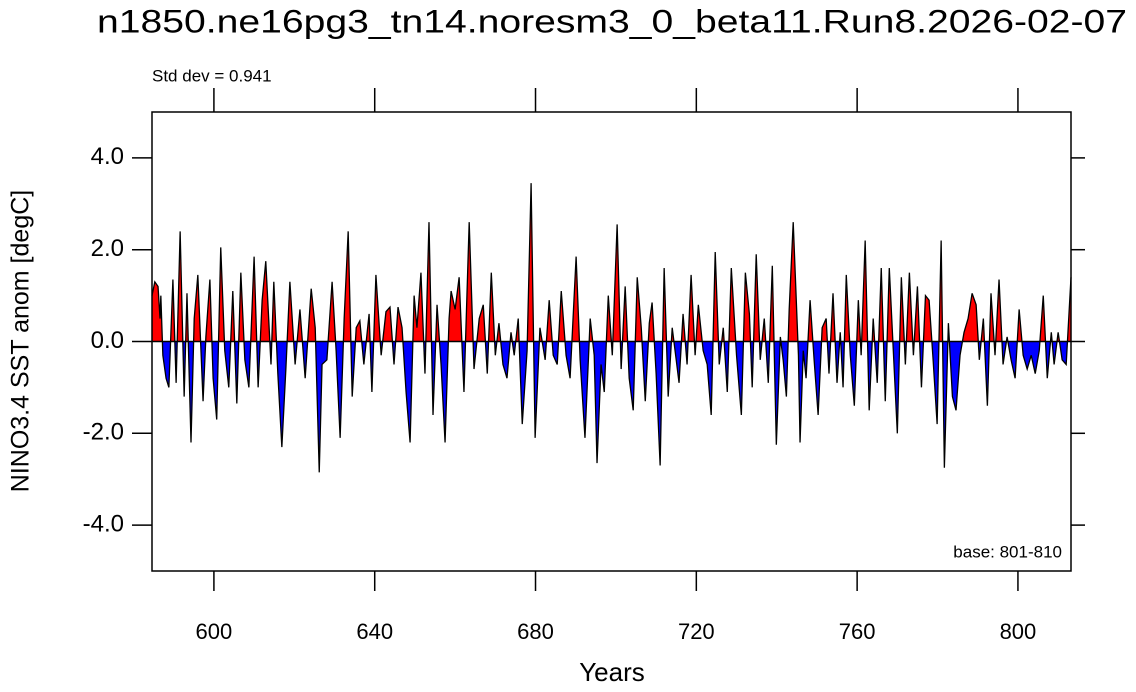 The image size is (1136, 692). I want to click on x-tick-label: 800, so click(1018, 631).